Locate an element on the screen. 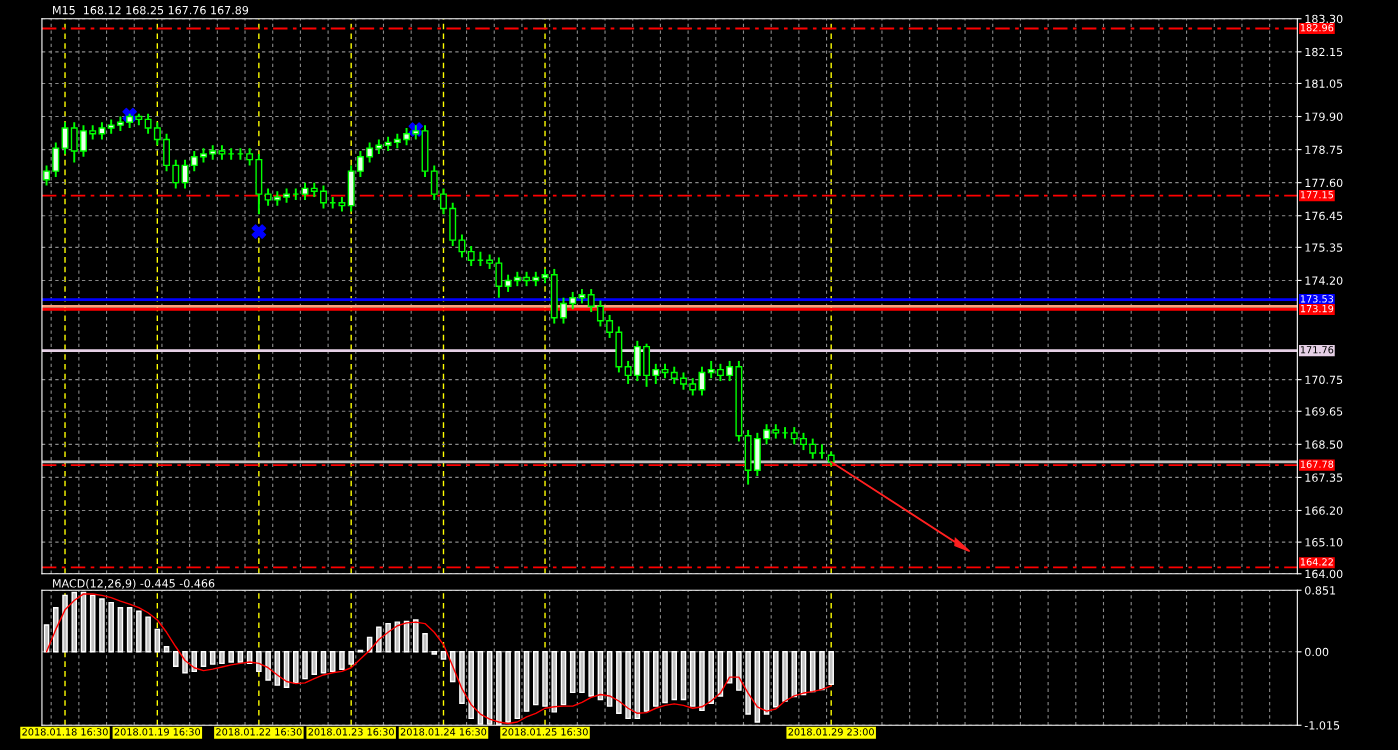 This screenshot has width=1398, height=750. y-tick-label: 175.35 is located at coordinates (1324, 247).